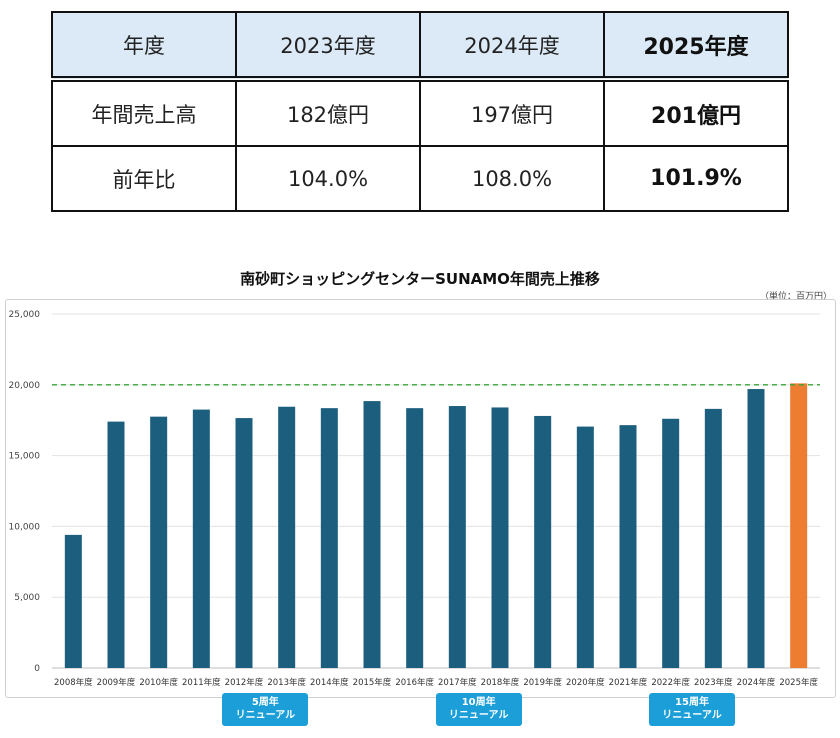 The width and height of the screenshot is (840, 738). What do you see at coordinates (265, 702) in the screenshot?
I see `milestone-label: 5周年` at bounding box center [265, 702].